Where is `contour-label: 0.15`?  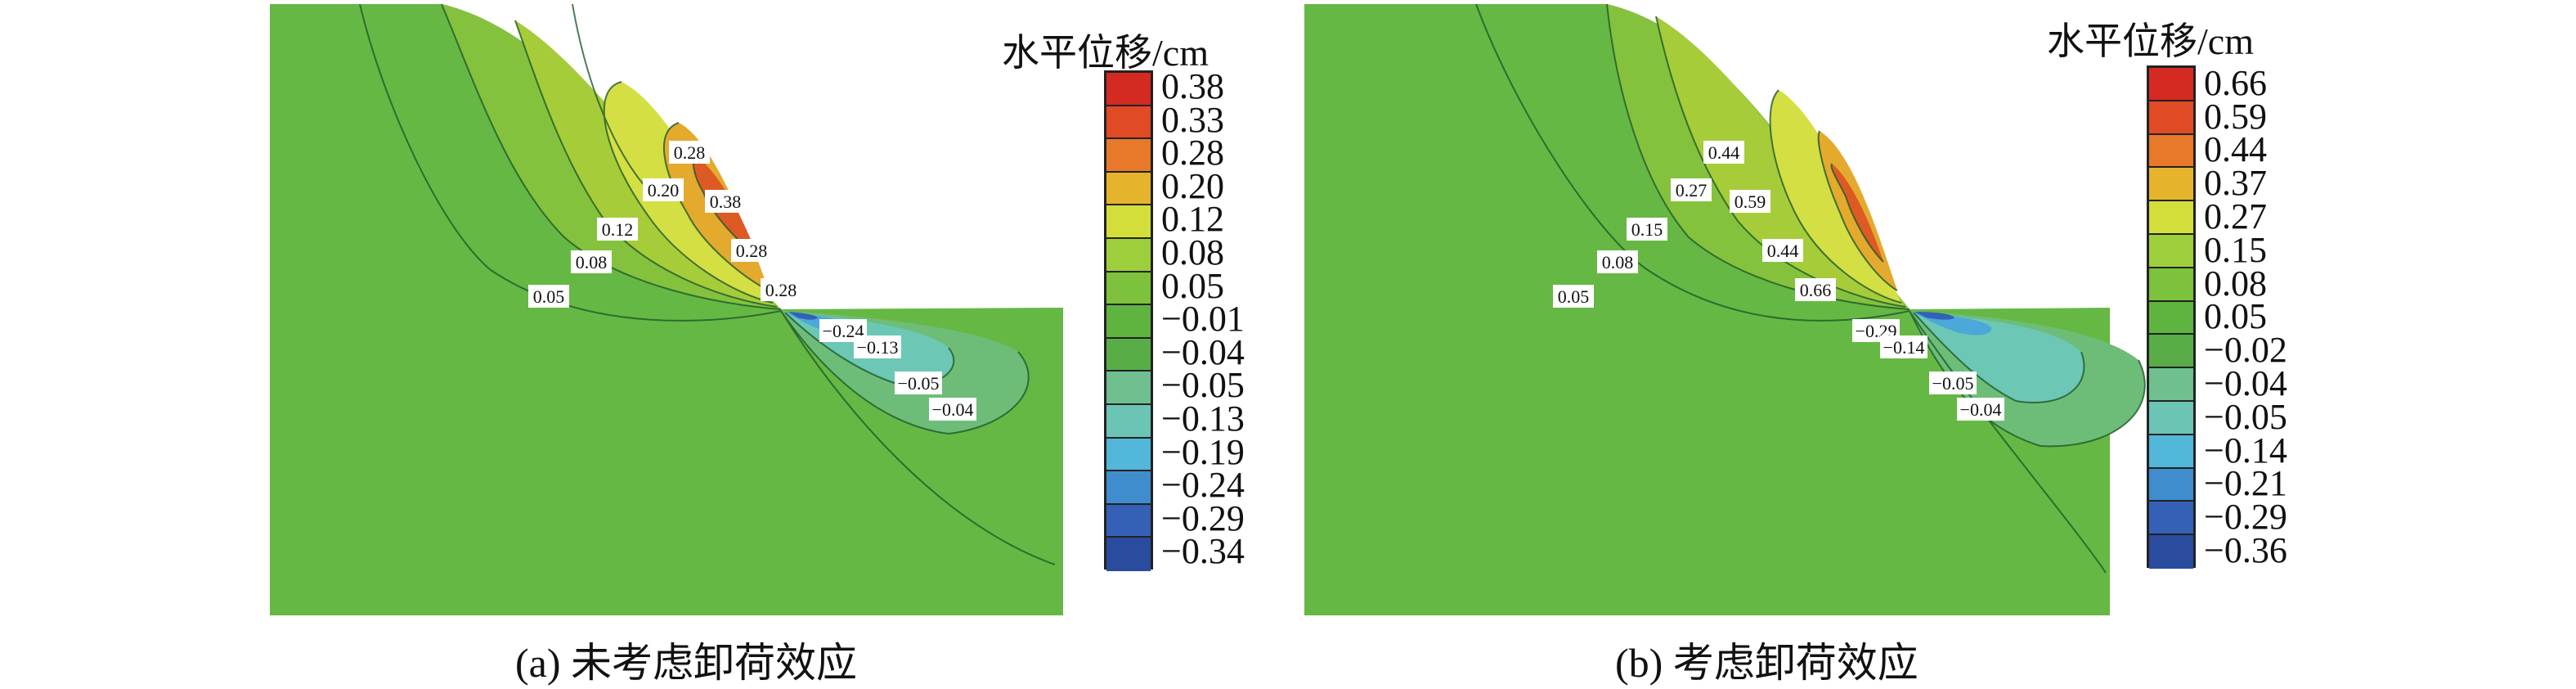 contour-label: 0.15 is located at coordinates (1647, 230).